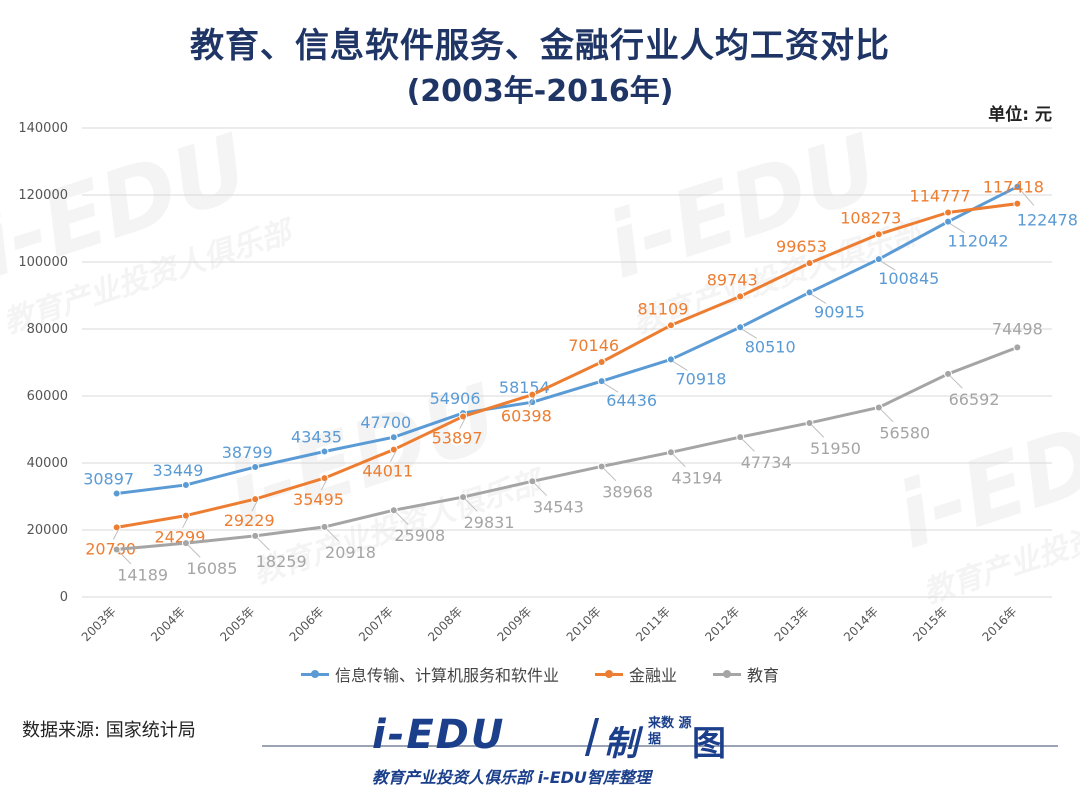  Describe the element at coordinates (110, 548) in the screenshot. I see `data-label-finance: 20780` at that location.